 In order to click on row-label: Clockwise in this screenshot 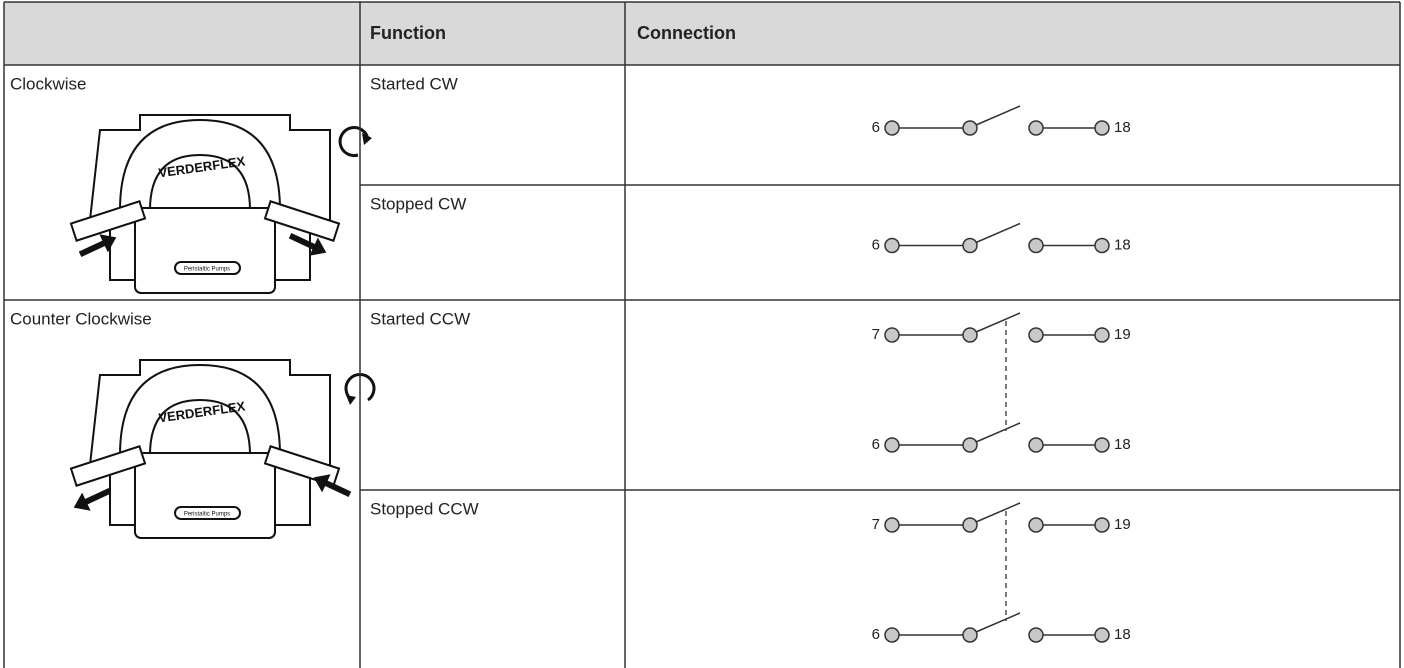, I will do `click(48, 83)`.